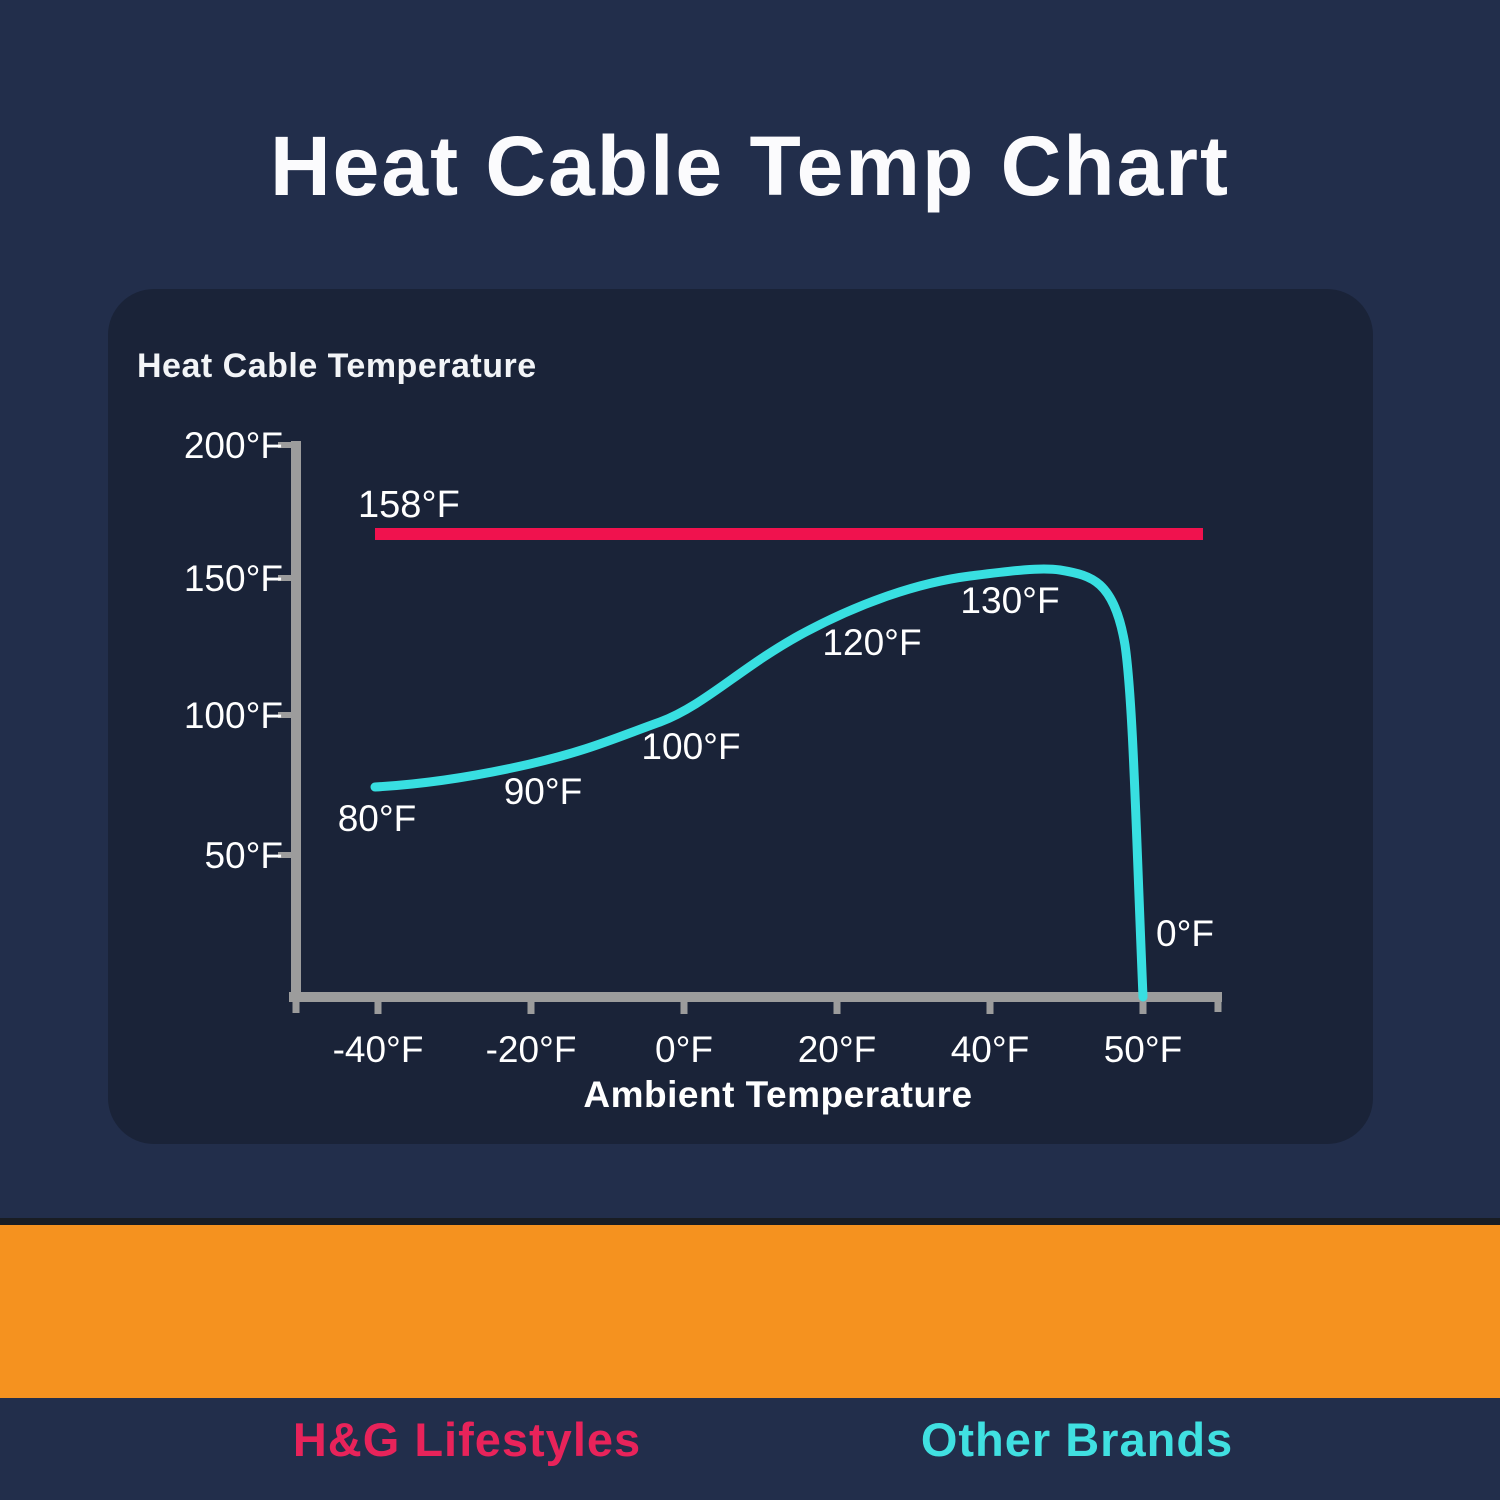 The image size is (1500, 1500). I want to click on limit-line-label: 158°F, so click(409, 505).